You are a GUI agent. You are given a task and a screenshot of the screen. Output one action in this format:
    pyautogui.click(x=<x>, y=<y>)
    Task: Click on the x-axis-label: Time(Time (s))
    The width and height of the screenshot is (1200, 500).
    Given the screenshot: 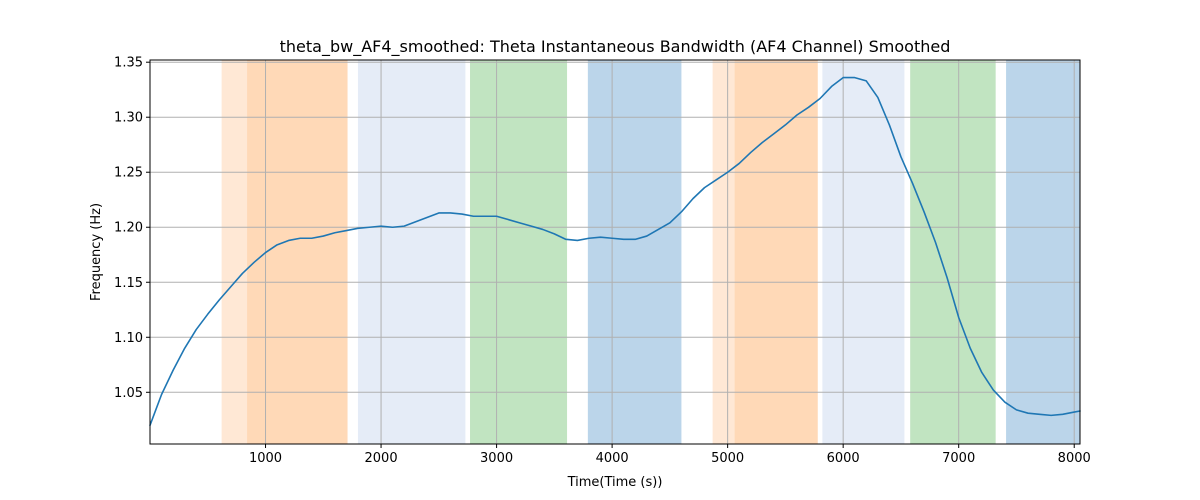 What is the action you would take?
    pyautogui.click(x=615, y=482)
    